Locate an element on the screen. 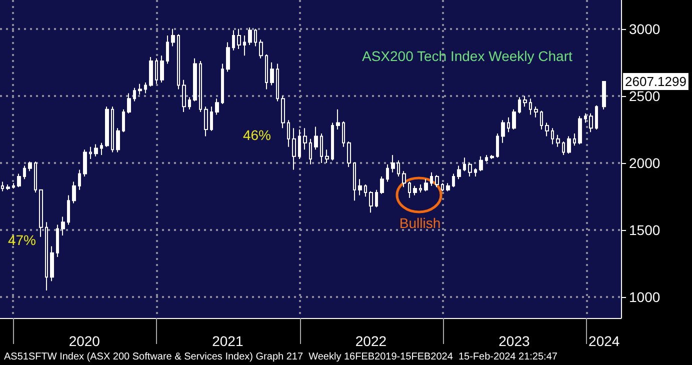  annotation: 46% is located at coordinates (257, 135).